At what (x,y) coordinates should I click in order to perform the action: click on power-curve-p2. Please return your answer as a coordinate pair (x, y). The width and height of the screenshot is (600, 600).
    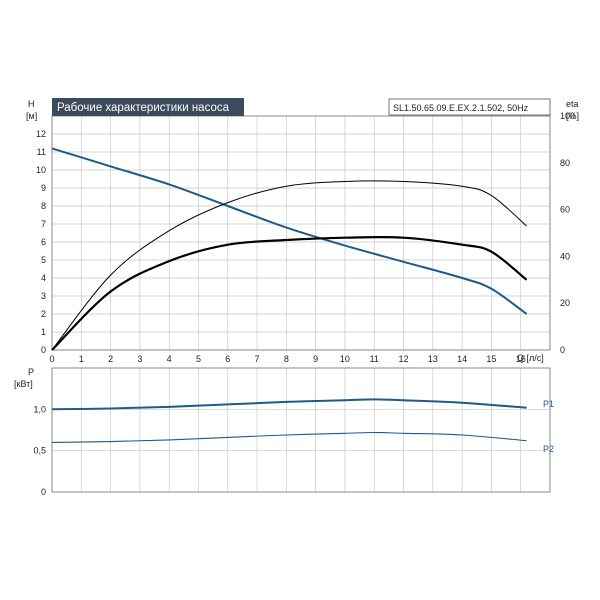
    Looking at the image, I should click on (289, 437).